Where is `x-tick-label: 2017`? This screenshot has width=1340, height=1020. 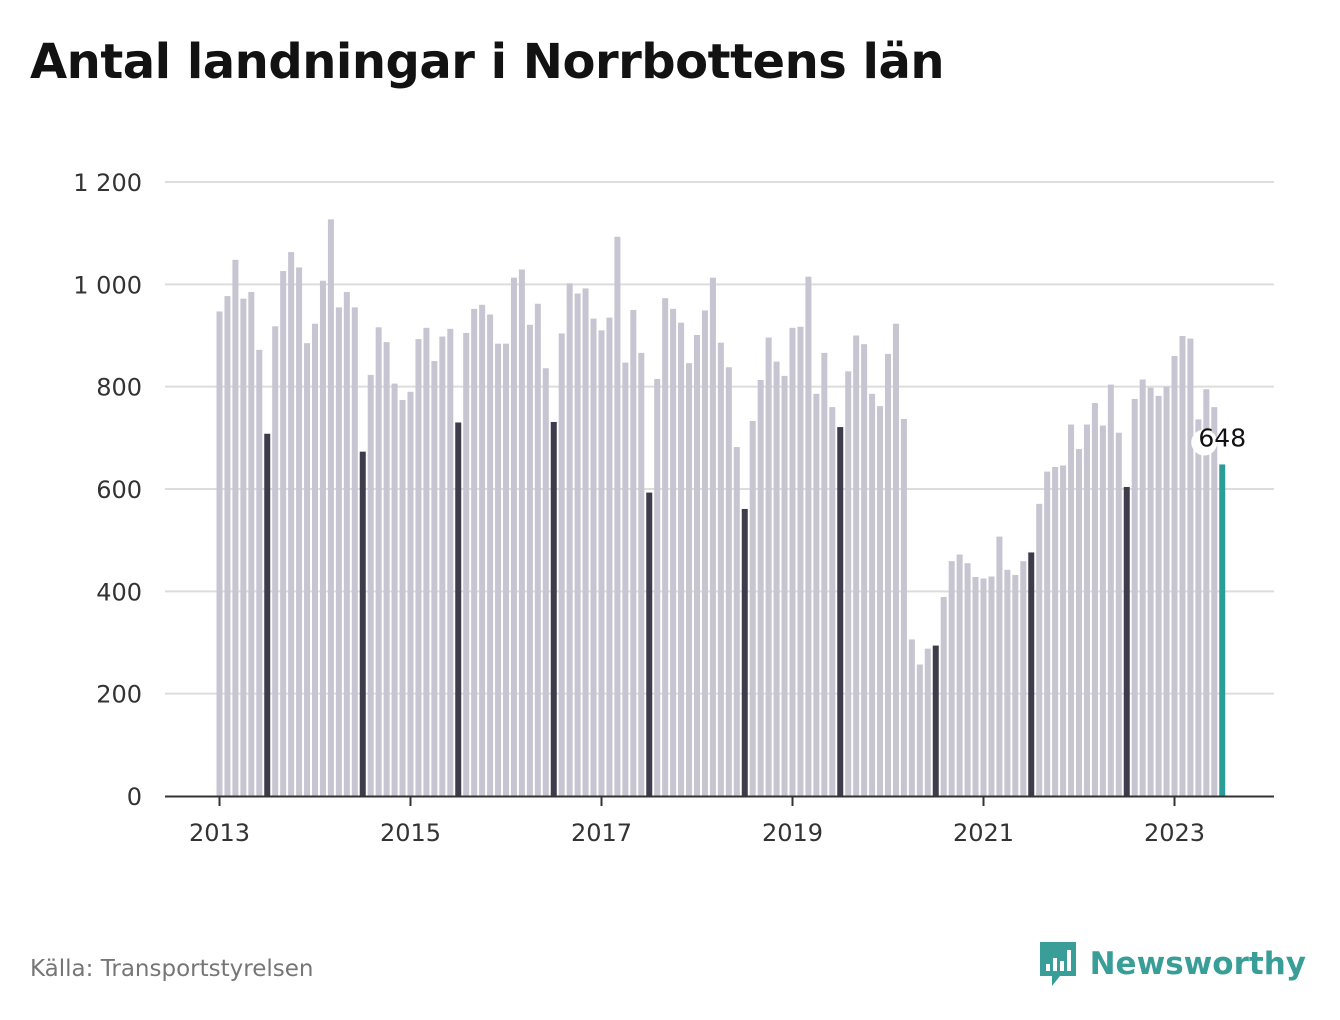
x-tick-label: 2017 is located at coordinates (601, 833).